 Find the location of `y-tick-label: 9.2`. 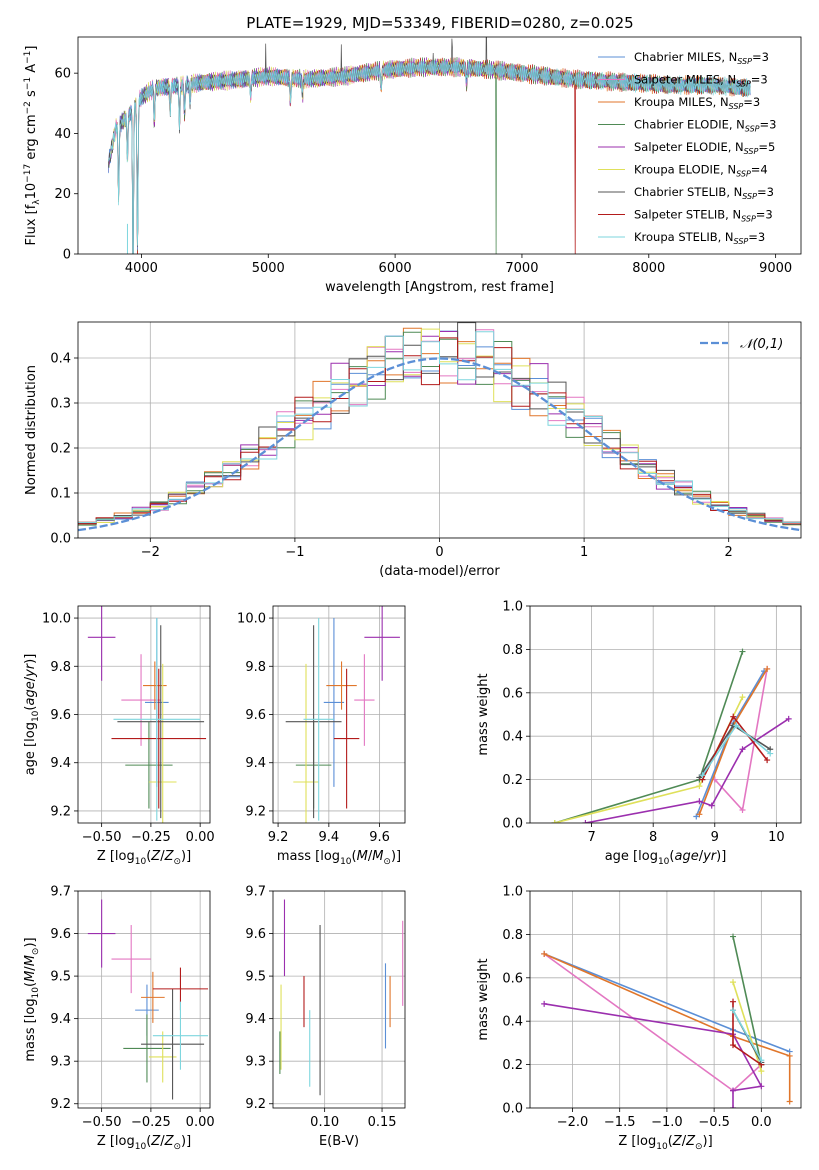

y-tick-label: 9.2 is located at coordinates (60, 811).